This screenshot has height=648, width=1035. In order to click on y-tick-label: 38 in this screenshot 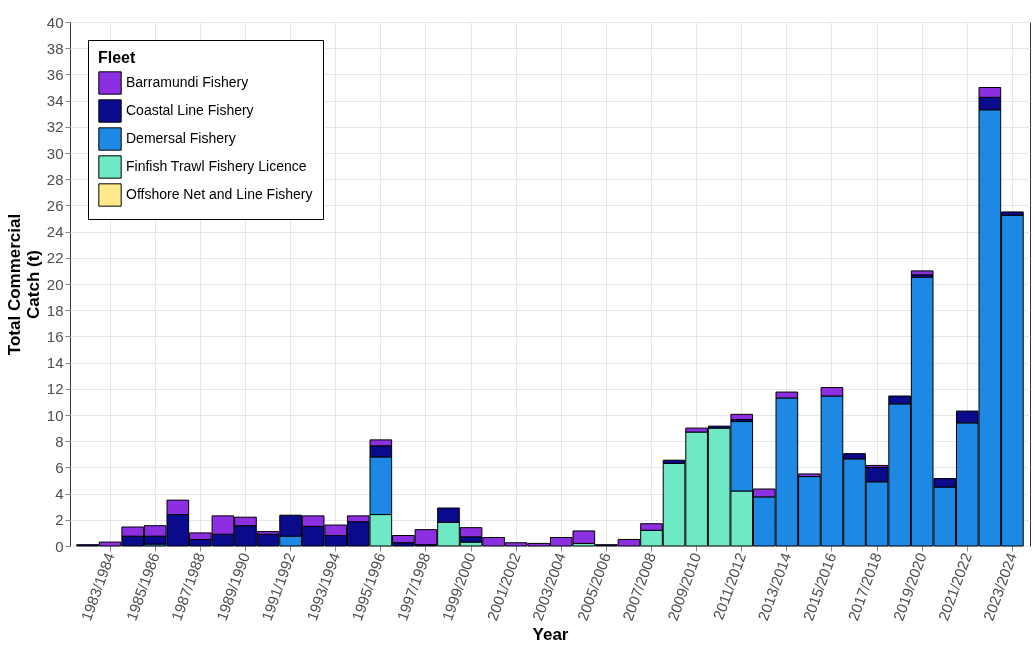, I will do `click(55, 48)`.